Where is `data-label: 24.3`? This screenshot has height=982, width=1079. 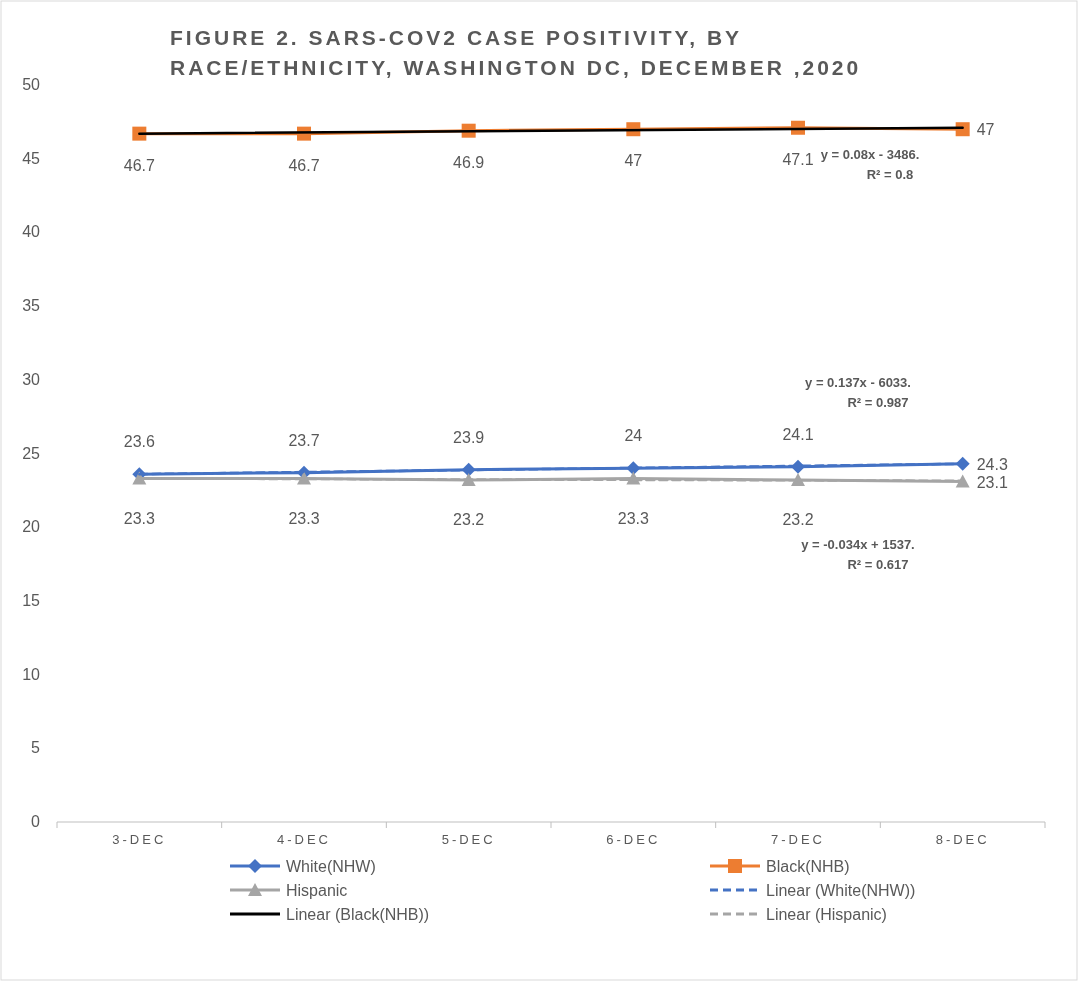
data-label: 24.3 is located at coordinates (992, 464).